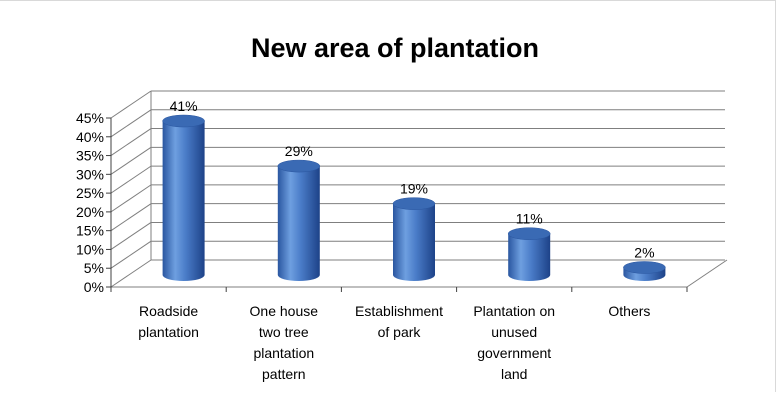 Image resolution: width=778 pixels, height=394 pixels. What do you see at coordinates (399, 321) in the screenshot?
I see `x-category-label: Establishment of park` at bounding box center [399, 321].